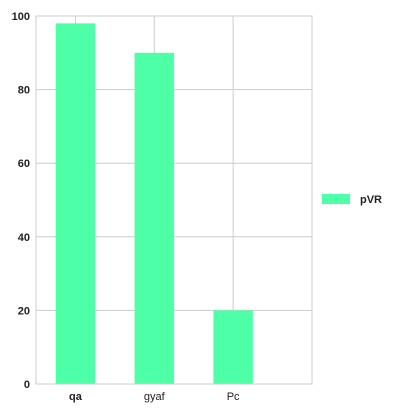  What do you see at coordinates (24, 238) in the screenshot?
I see `y-tick-label: 40` at bounding box center [24, 238].